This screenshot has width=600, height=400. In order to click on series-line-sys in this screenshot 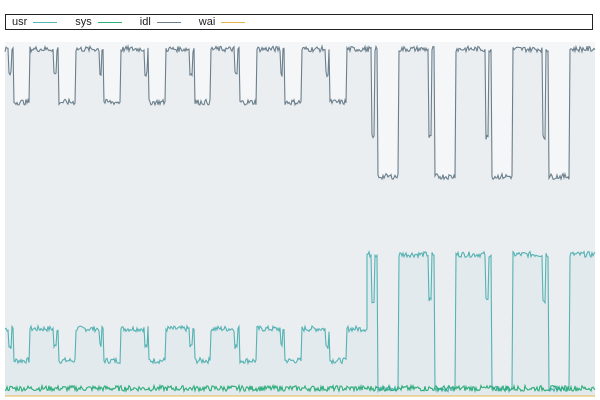, I will do `click(300, 388)`.